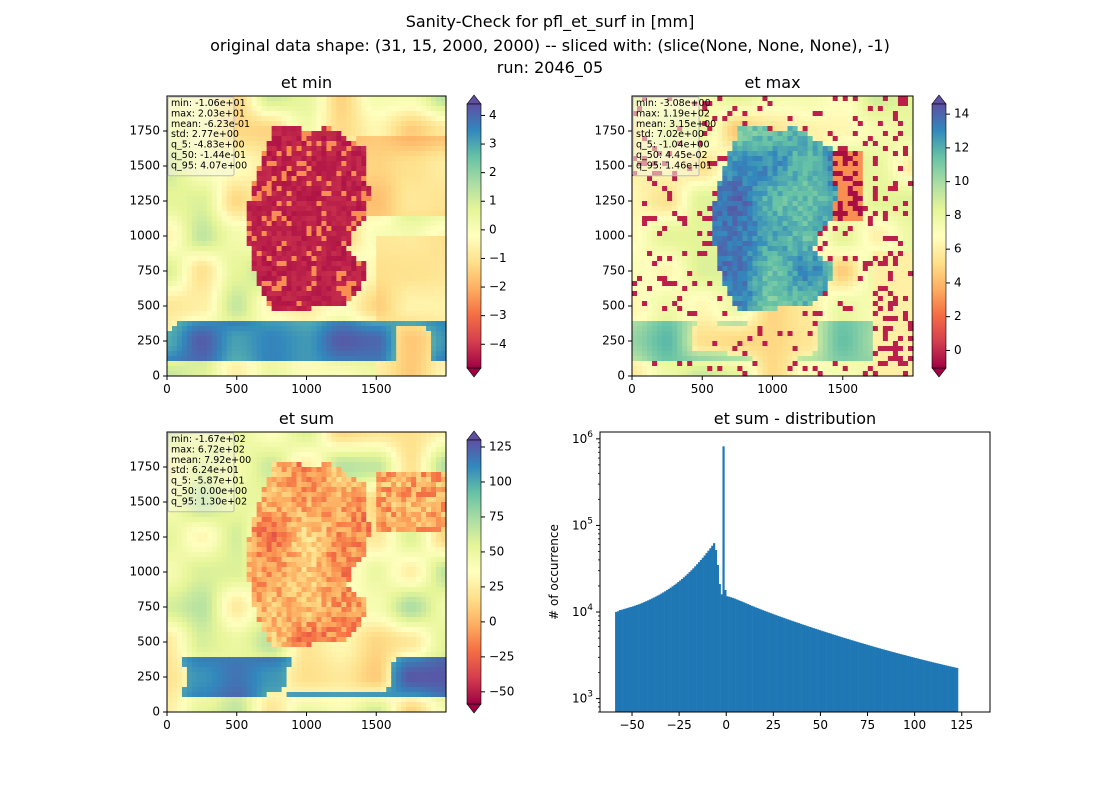  What do you see at coordinates (201, 136) in the screenshot?
I see `stats-box` at bounding box center [201, 136].